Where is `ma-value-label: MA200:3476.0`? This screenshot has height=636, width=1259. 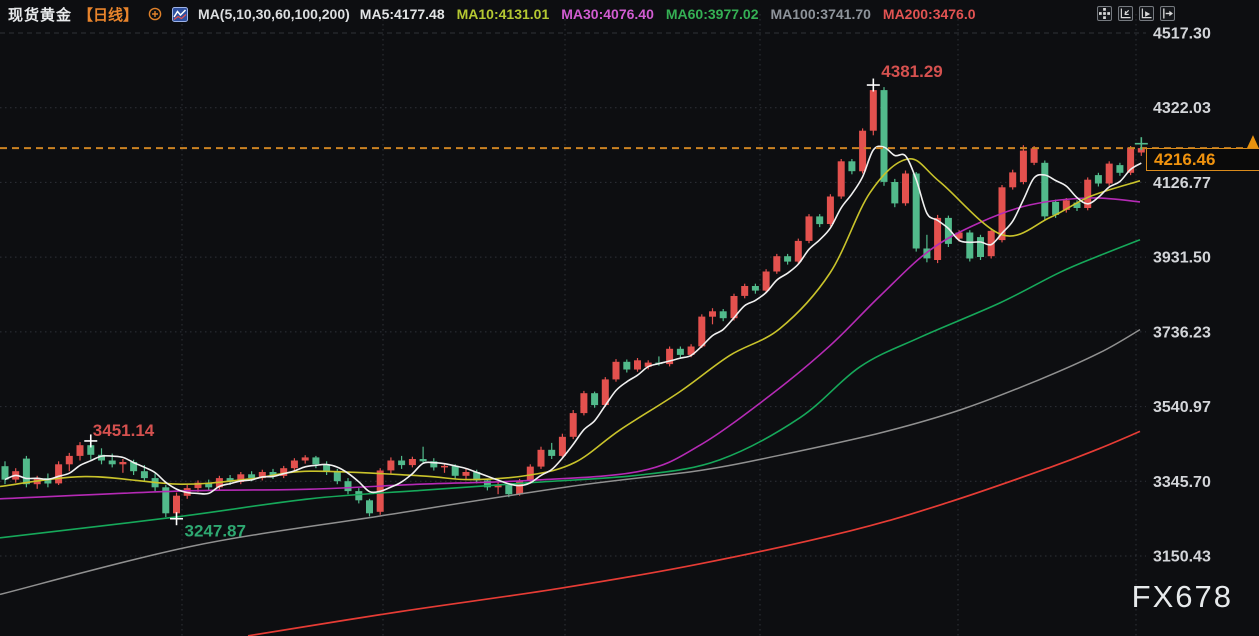 ma-value-label: MA200:3476.0 is located at coordinates (929, 14).